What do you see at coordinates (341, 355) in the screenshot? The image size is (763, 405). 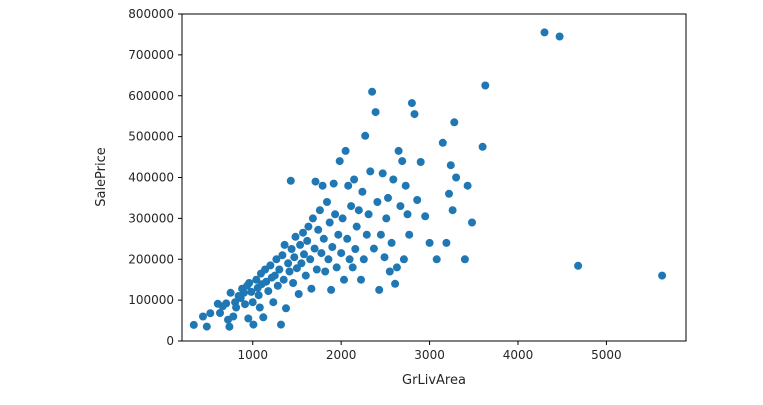 I see `x-tick-label: 2000` at bounding box center [341, 355].